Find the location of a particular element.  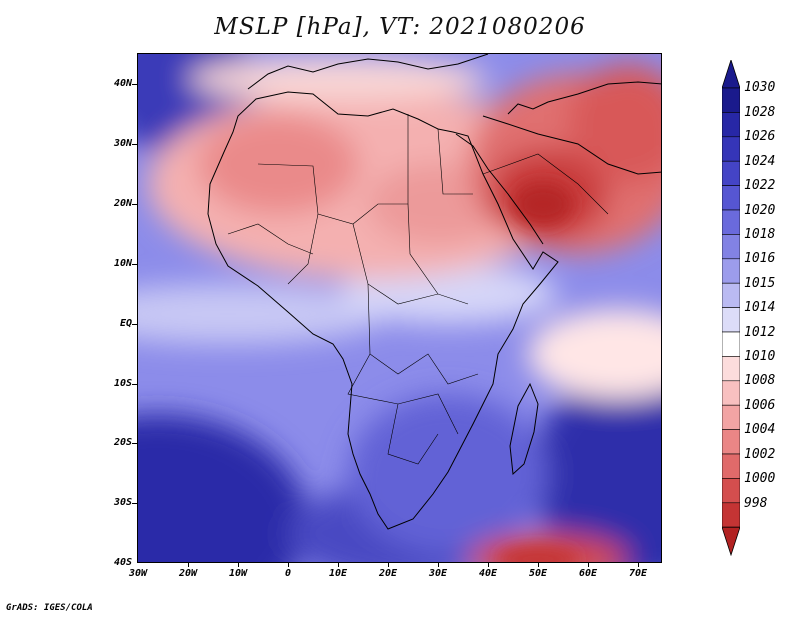

chart-title: MSLP [hPa], VT: 2021080206 is located at coordinates (400, 27).